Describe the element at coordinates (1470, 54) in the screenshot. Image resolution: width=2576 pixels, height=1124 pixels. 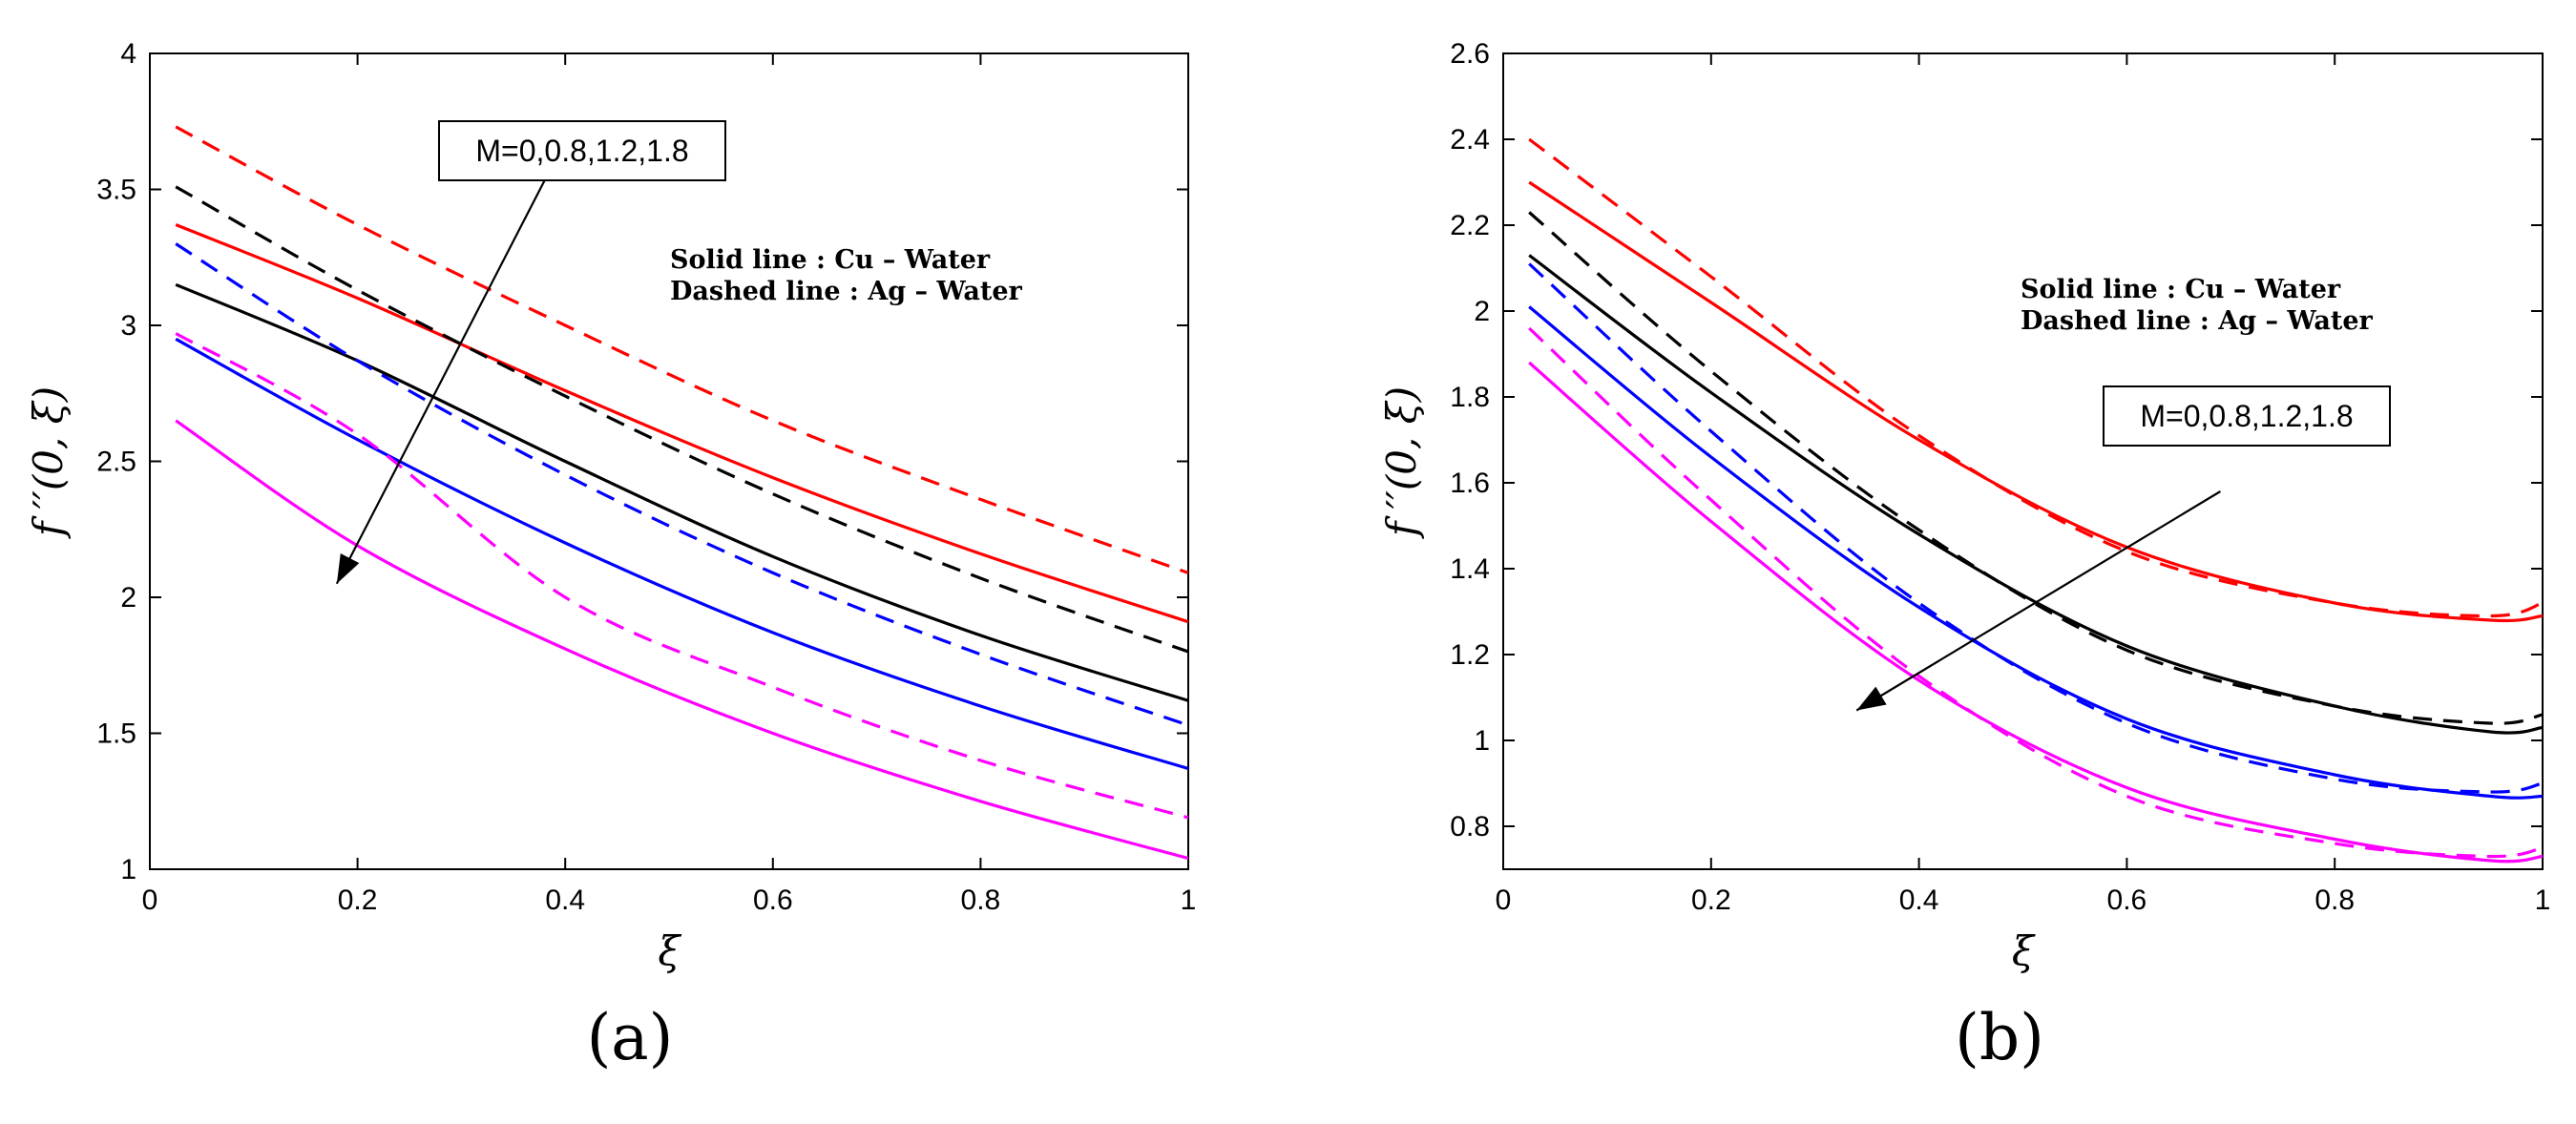
I see `y-tick-label: 2.6` at that location.